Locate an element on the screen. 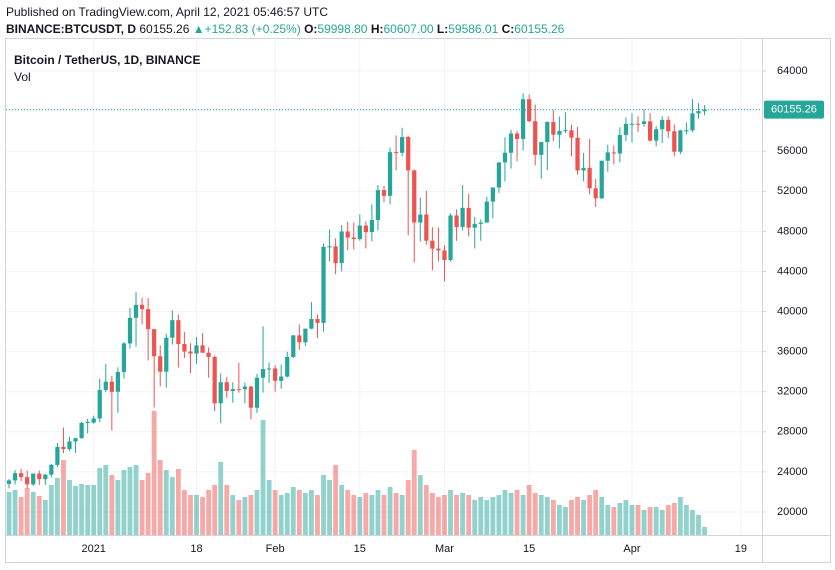  arrow: ▲ is located at coordinates (198, 29).